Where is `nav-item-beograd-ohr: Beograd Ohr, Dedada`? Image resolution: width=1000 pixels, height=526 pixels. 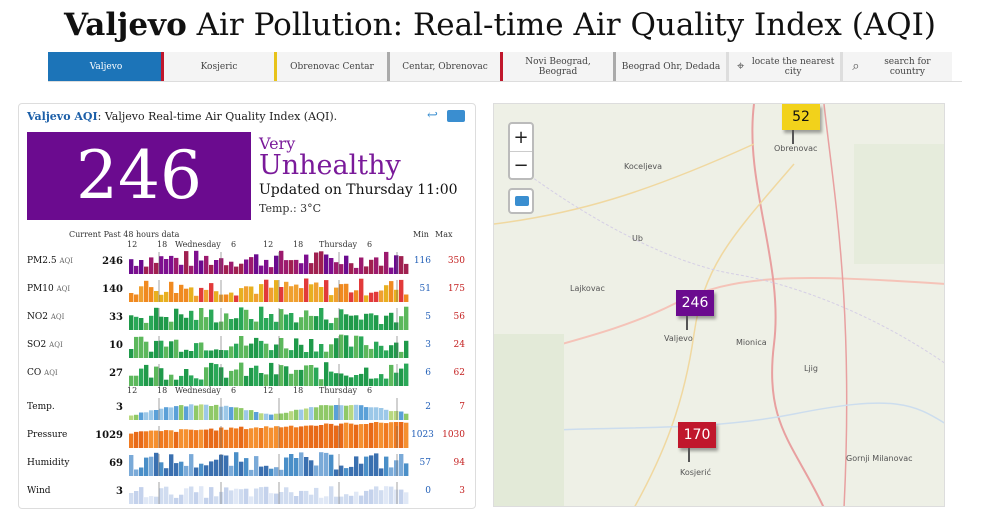
nav-item-beograd-ohr: Beograd Ohr, Dedada is located at coordinates (669, 66).